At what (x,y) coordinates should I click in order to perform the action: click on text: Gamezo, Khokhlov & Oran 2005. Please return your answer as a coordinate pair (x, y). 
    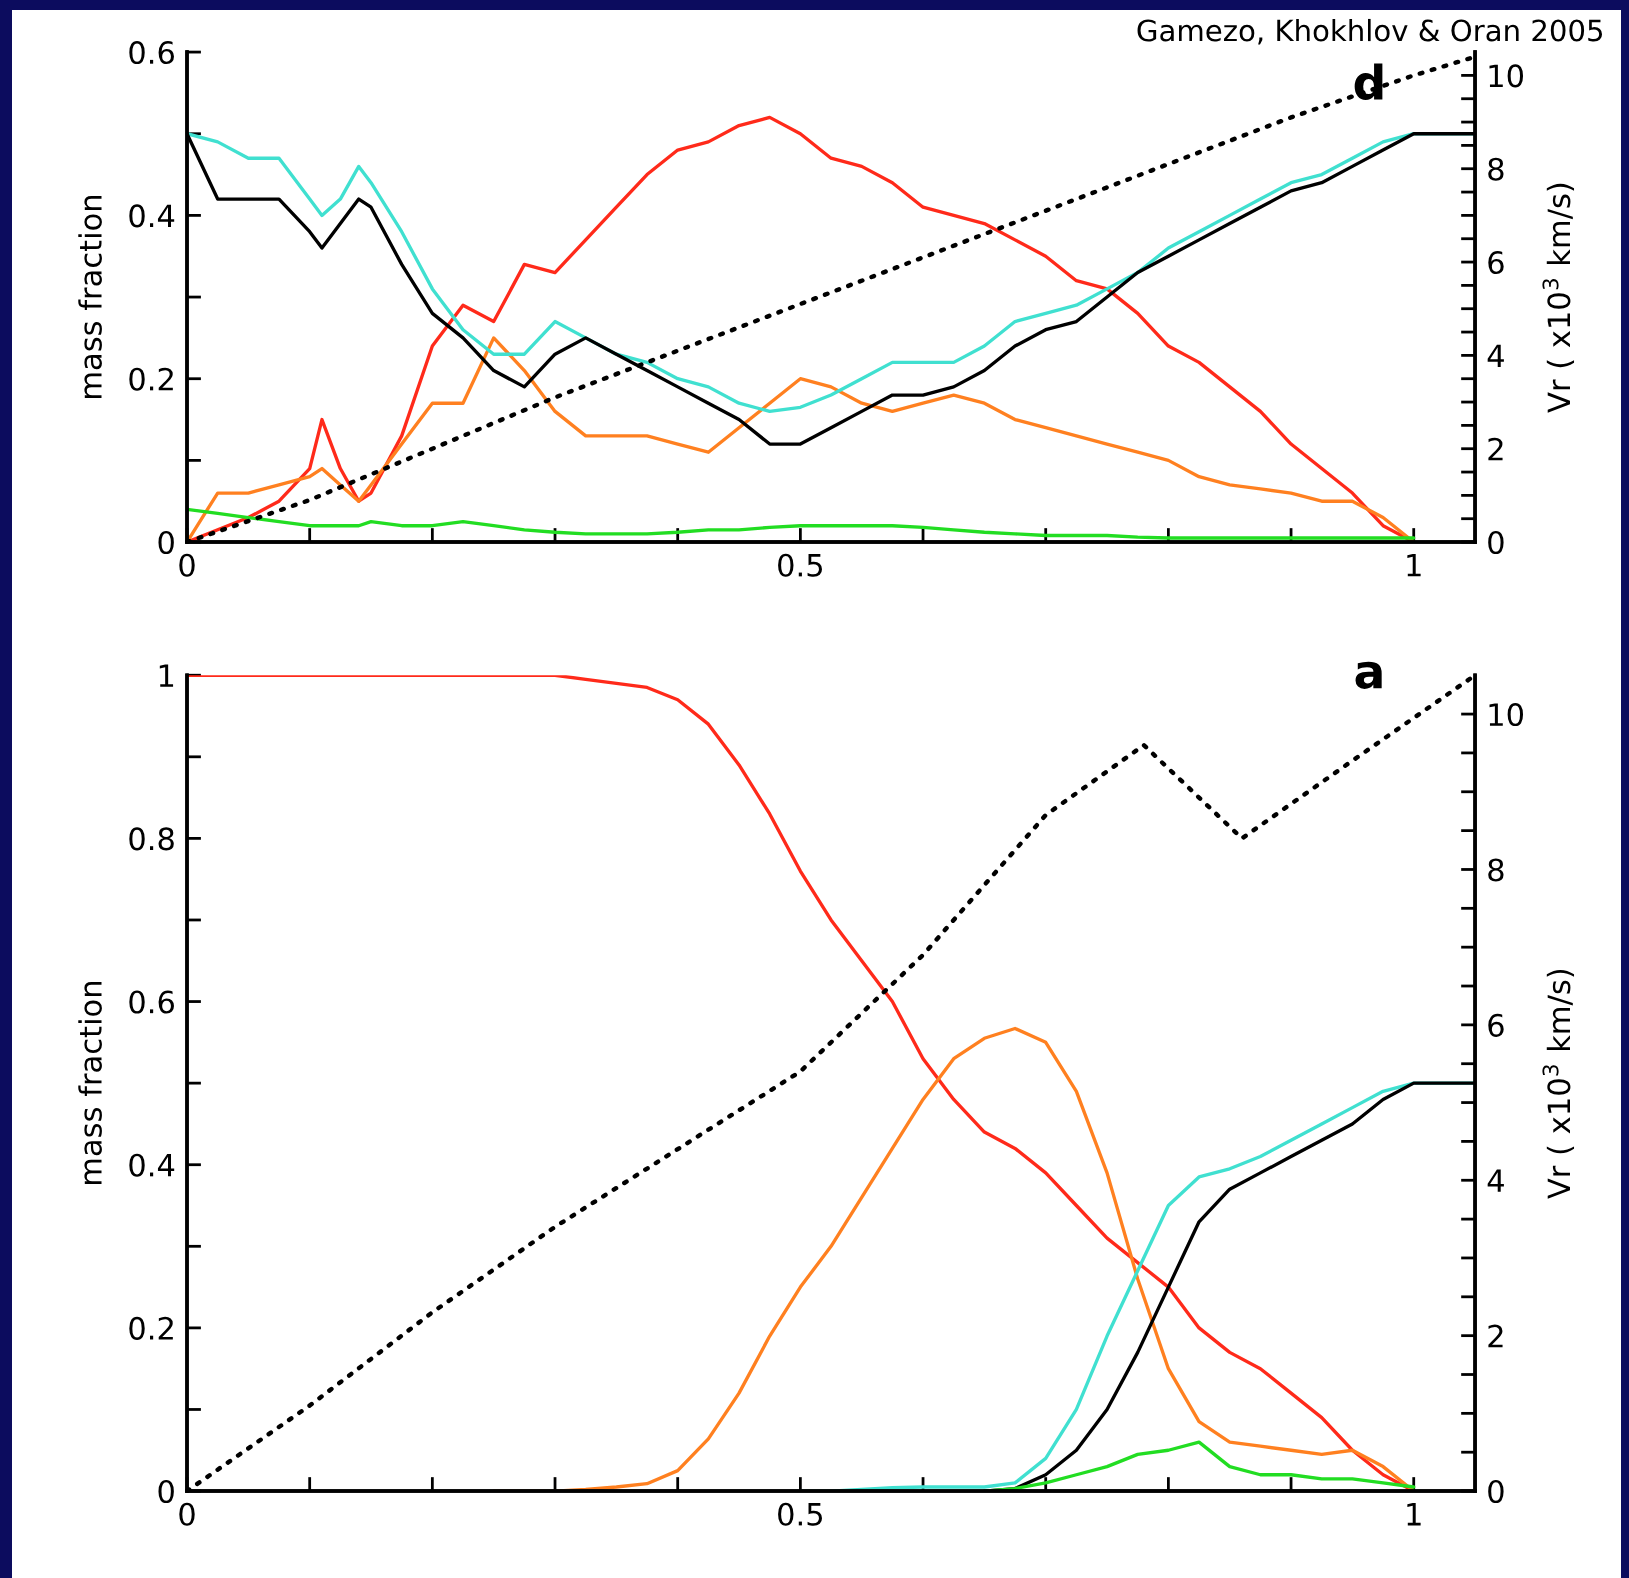
    Looking at the image, I should click on (1370, 31).